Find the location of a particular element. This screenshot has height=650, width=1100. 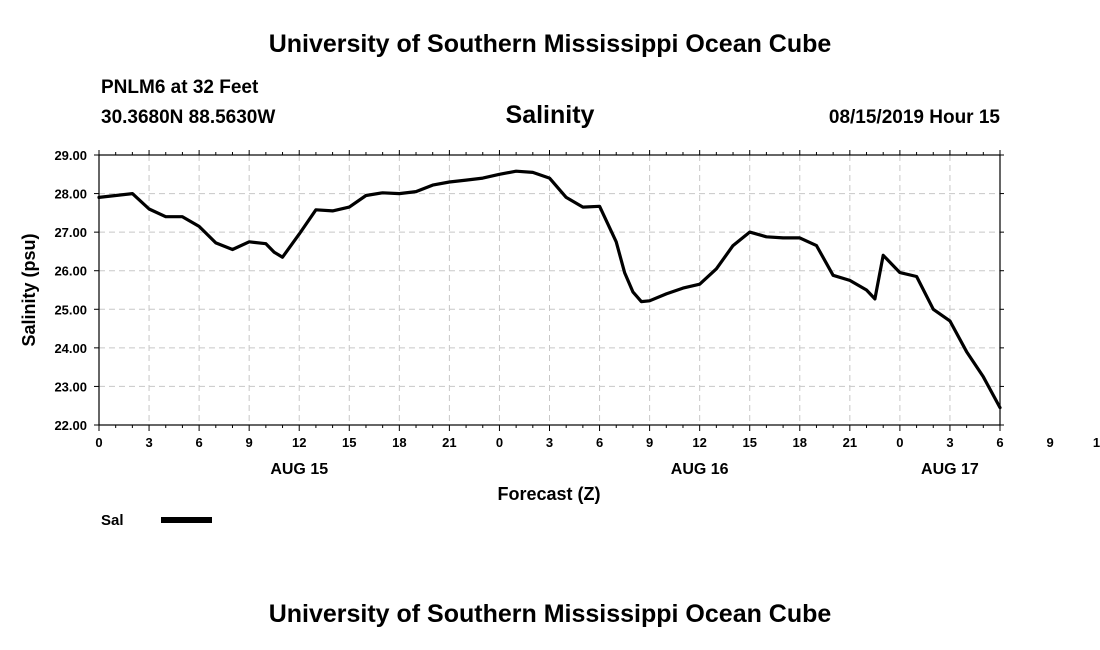

y-tick-label: 29.00 is located at coordinates (70, 155).